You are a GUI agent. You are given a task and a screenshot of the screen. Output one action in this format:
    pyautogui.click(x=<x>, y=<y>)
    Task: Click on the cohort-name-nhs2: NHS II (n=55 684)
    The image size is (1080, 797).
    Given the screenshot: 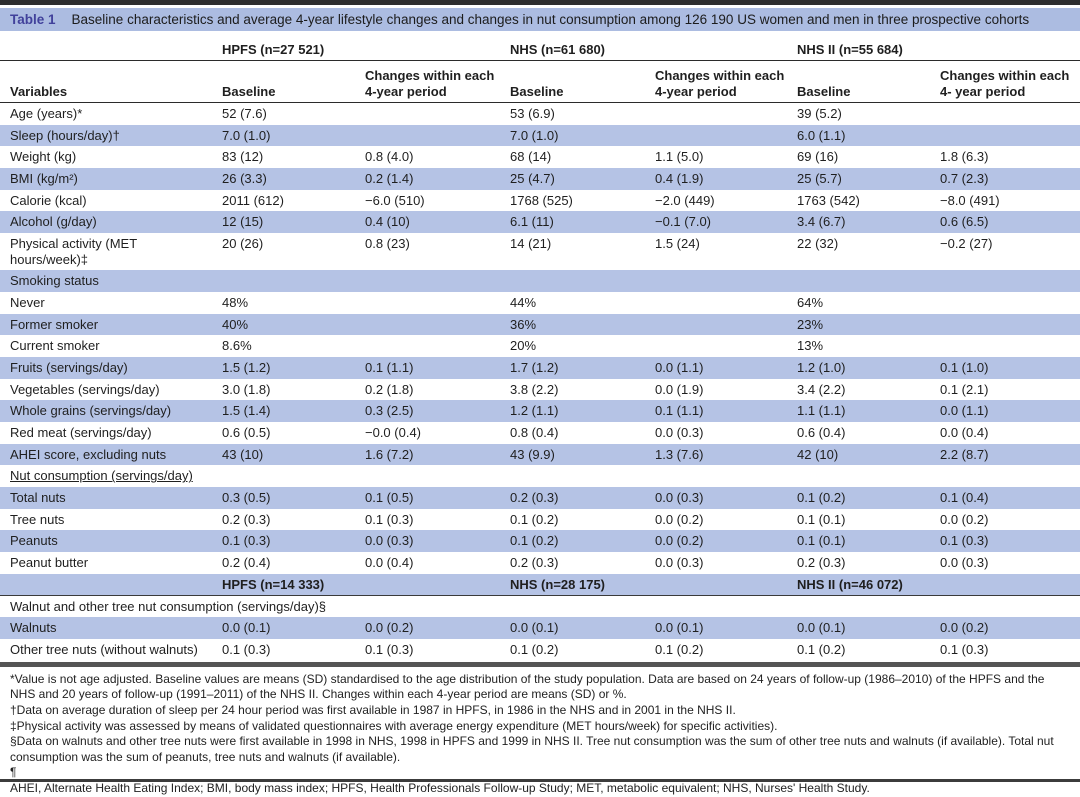 What is the action you would take?
    pyautogui.click(x=850, y=49)
    